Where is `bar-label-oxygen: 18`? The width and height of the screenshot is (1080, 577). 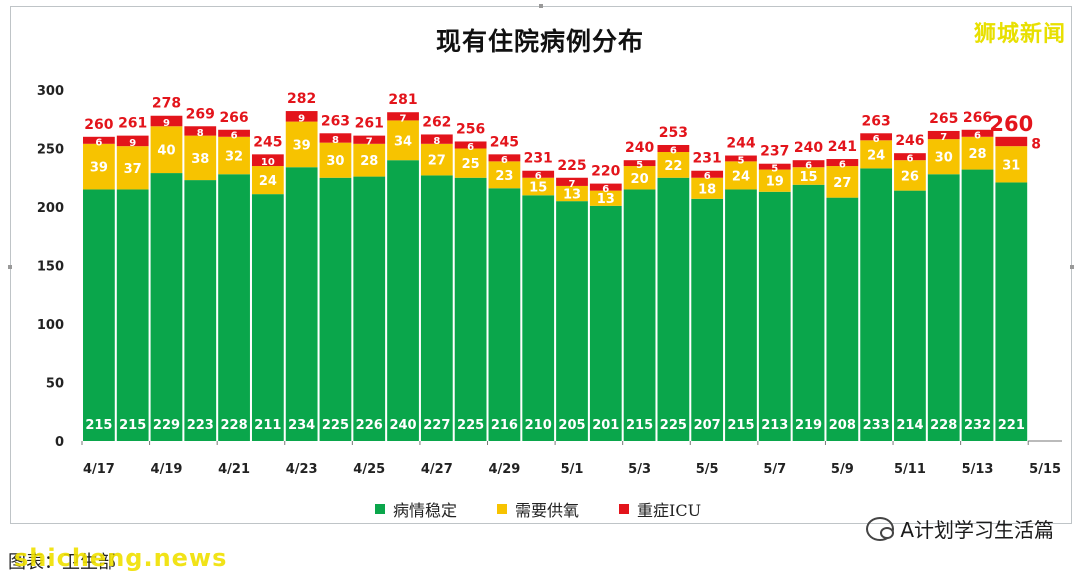 bar-label-oxygen: 18 is located at coordinates (707, 189).